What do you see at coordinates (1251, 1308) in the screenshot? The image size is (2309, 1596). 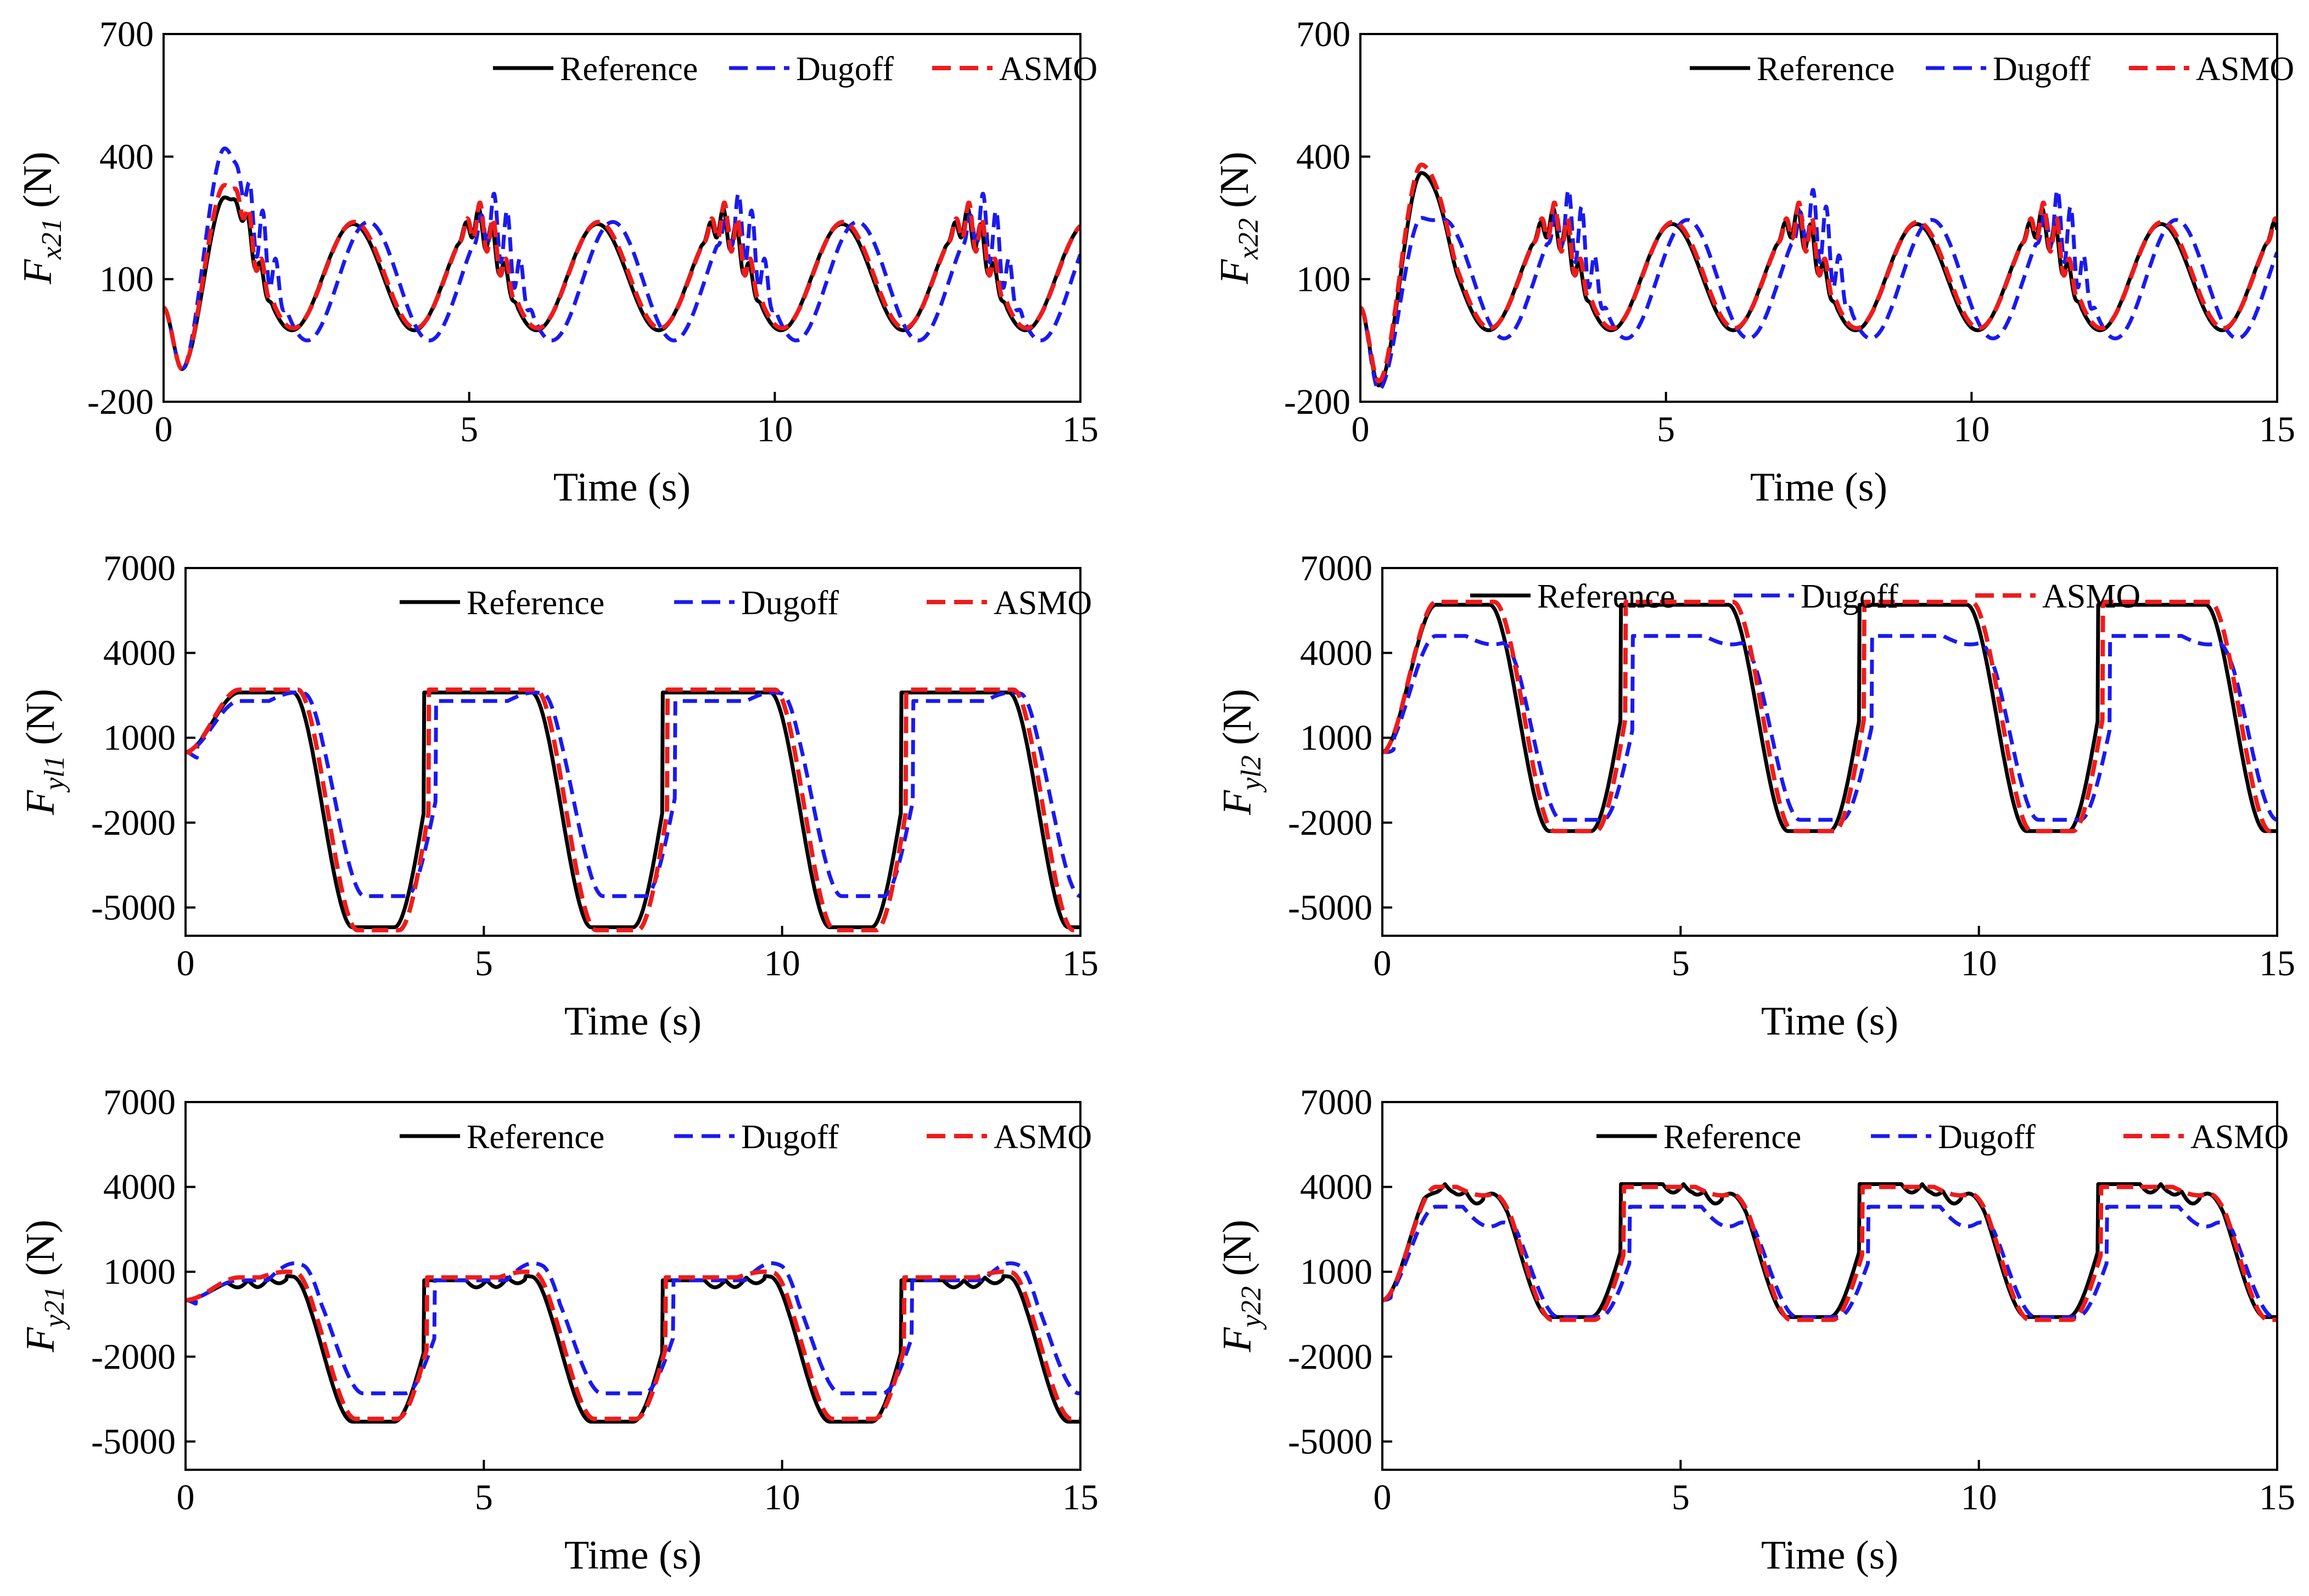 I see `y-label-subscript: y22` at bounding box center [1251, 1308].